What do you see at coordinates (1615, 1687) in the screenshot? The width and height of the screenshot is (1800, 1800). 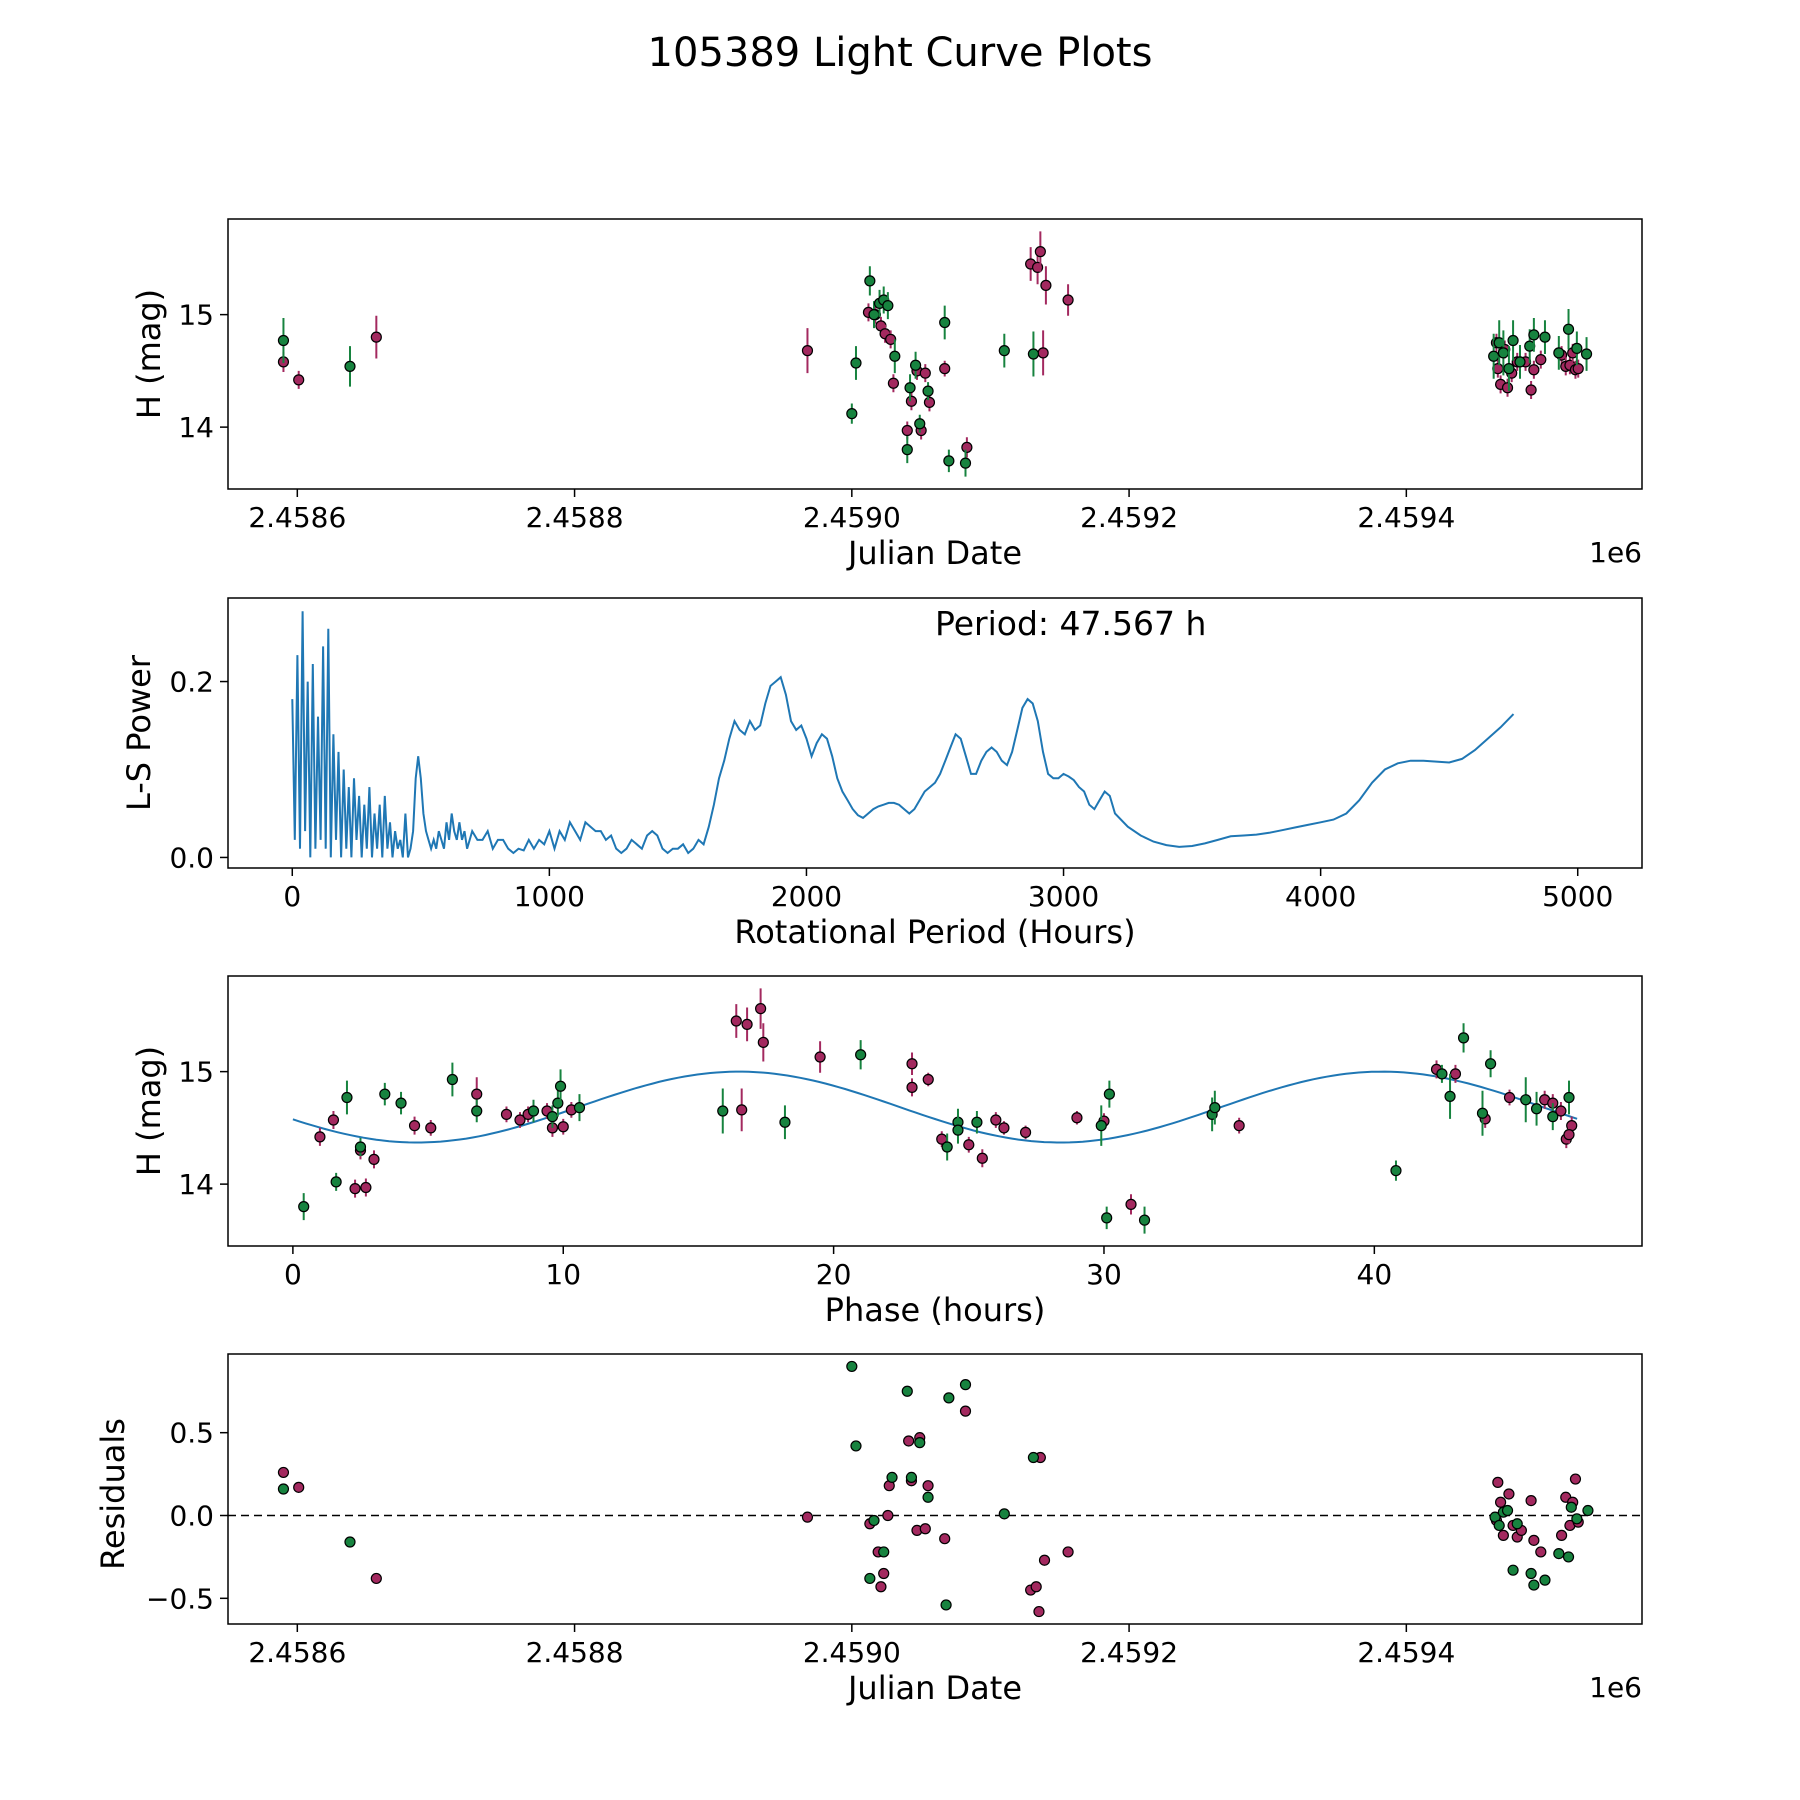 I see `residuals-x-offset-label: 1e6` at bounding box center [1615, 1687].